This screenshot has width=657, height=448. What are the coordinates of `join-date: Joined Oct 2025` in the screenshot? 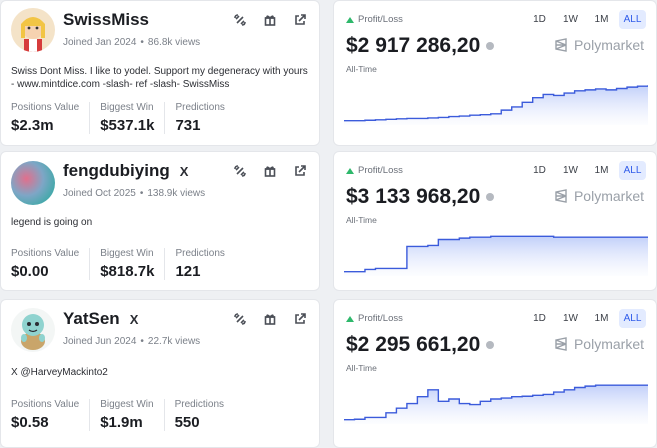 It's located at (99, 193).